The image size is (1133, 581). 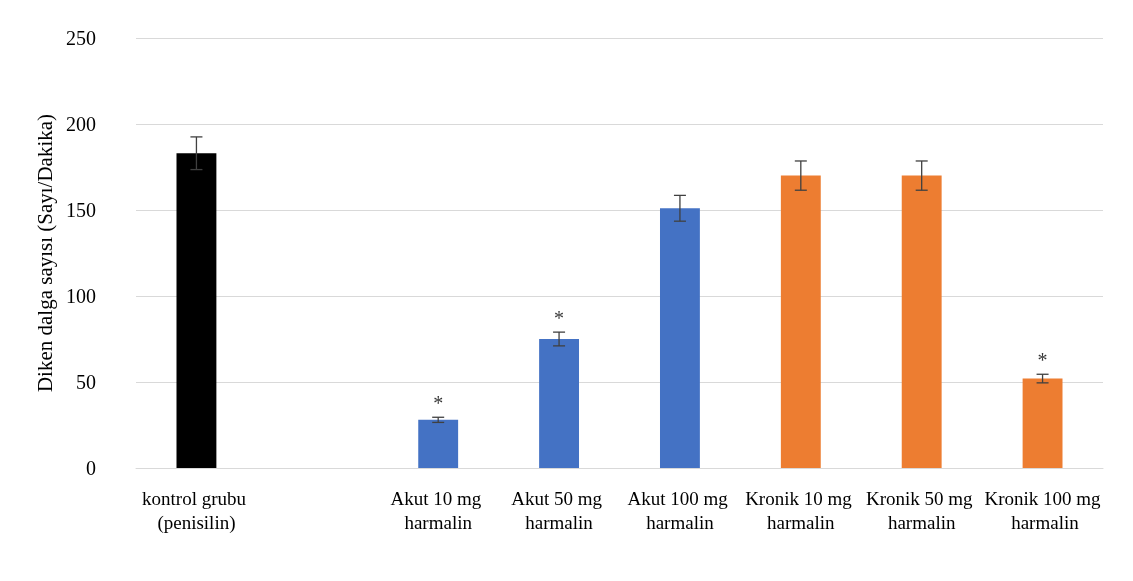 I want to click on x-tick-label: Akut 50 mg harmalin, so click(x=559, y=510).